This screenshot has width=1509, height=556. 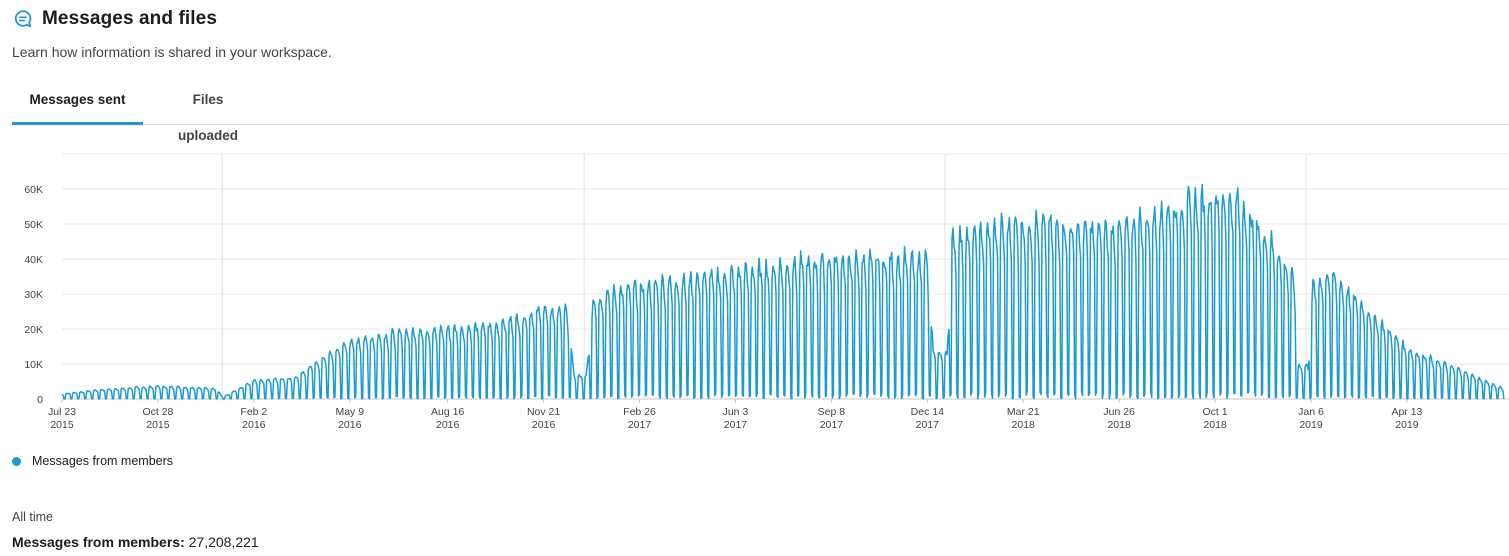 I want to click on tab-bar: Messages sent Files uploaded, so click(x=760, y=112).